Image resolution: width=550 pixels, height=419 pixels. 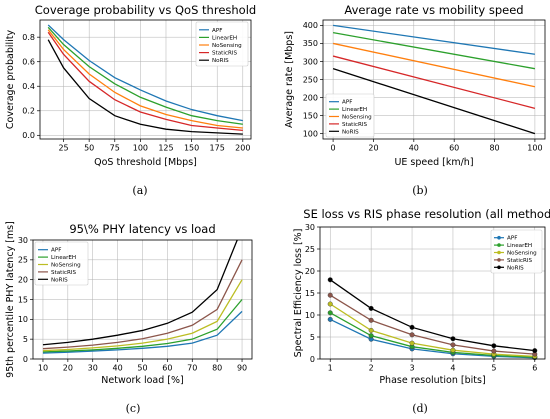 I want to click on y-tick-label: 0.2, so click(x=28, y=111).